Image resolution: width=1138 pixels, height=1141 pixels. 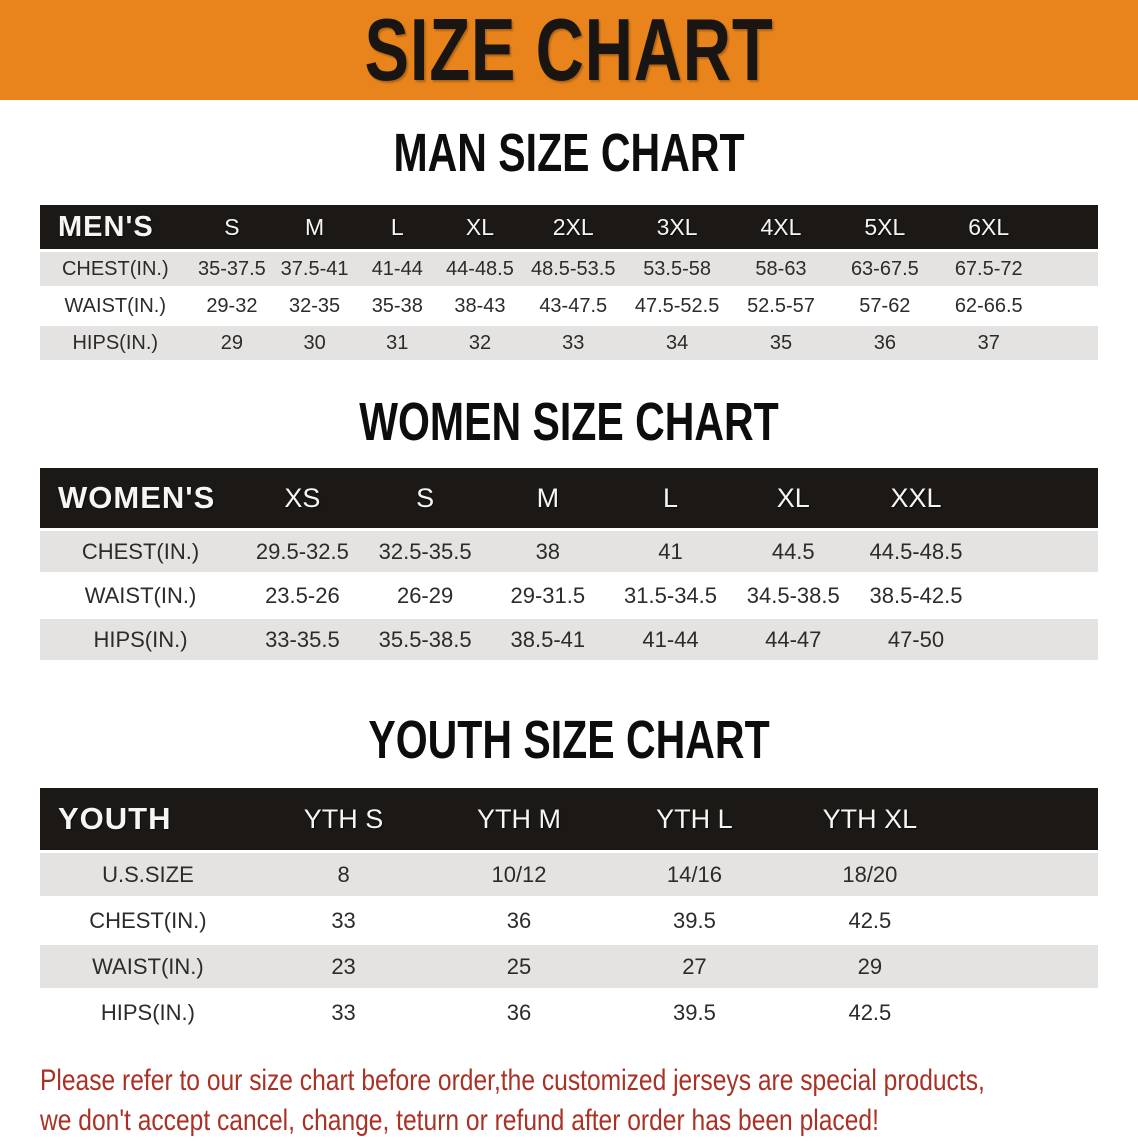 What do you see at coordinates (548, 595) in the screenshot?
I see `measurement-cell: 29-31.5` at bounding box center [548, 595].